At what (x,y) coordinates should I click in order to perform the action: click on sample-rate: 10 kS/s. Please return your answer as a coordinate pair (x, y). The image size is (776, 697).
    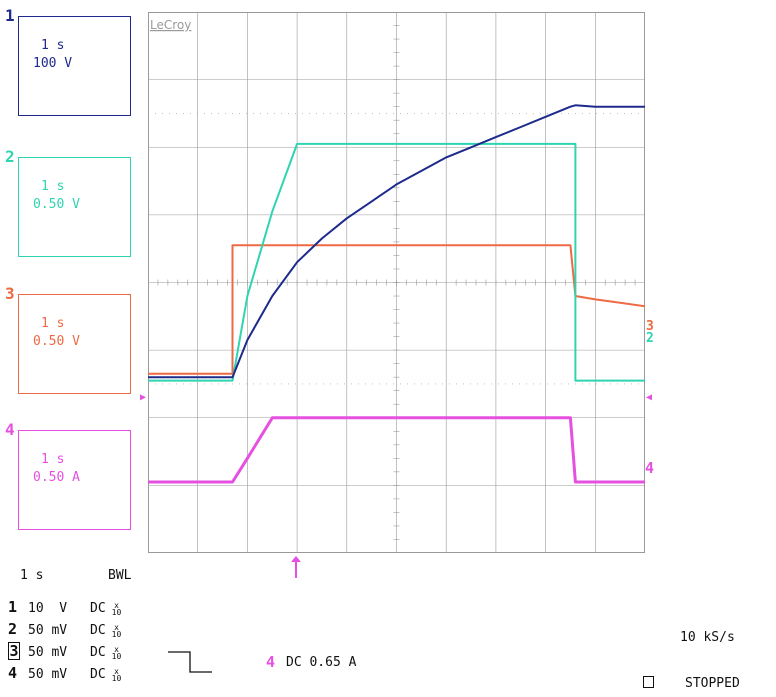
    Looking at the image, I should click on (707, 637).